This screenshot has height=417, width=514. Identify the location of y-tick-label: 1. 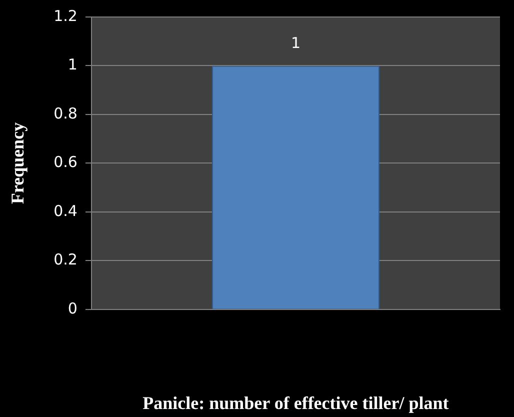
(73, 65).